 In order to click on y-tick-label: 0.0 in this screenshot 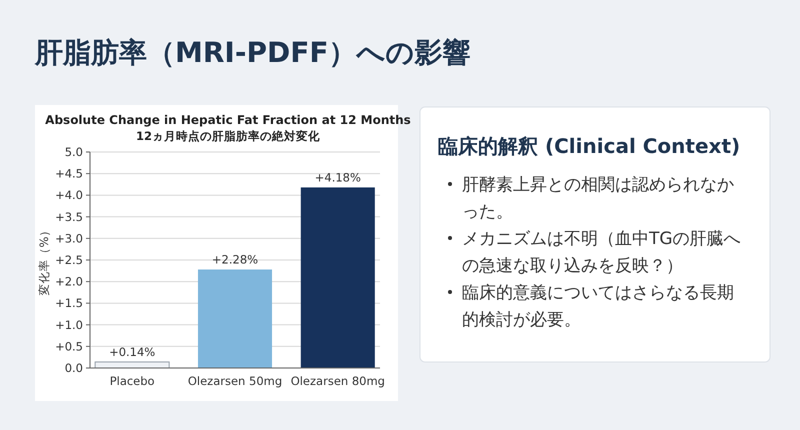, I will do `click(73, 368)`.